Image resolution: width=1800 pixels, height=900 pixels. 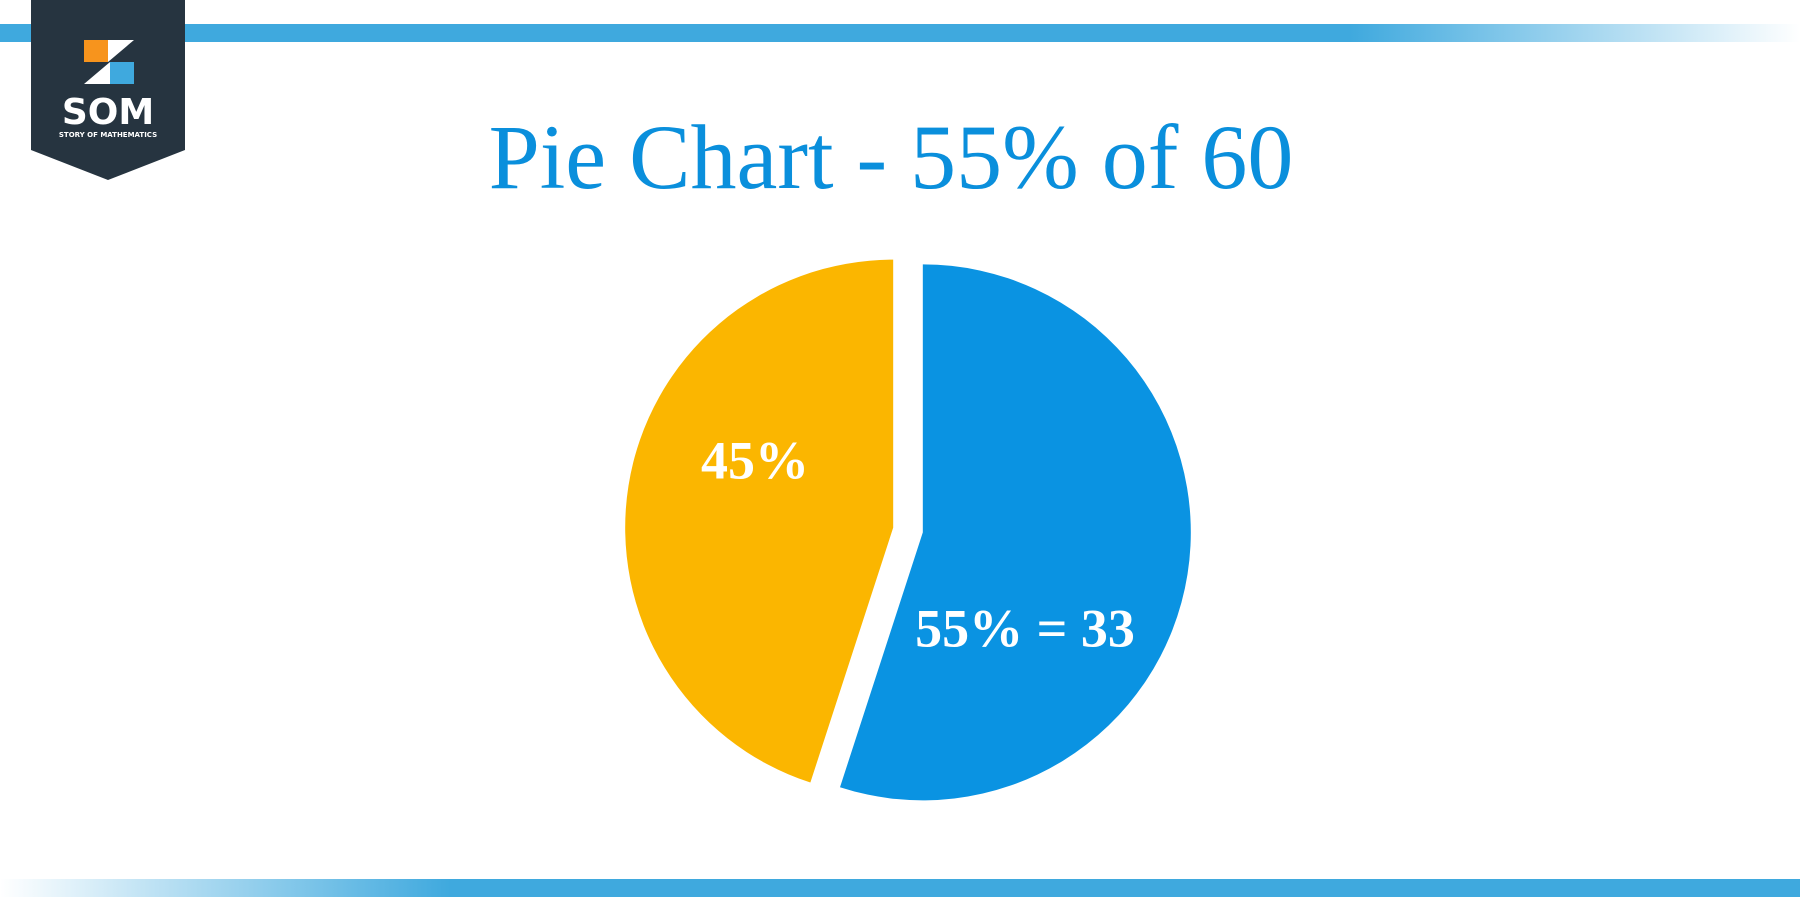 What do you see at coordinates (755, 460) in the screenshot?
I see `value-label: 45%` at bounding box center [755, 460].